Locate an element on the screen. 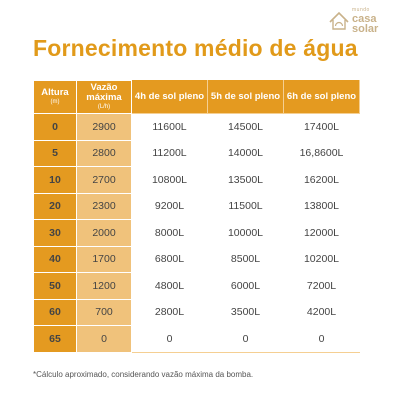  cell-6h: 12000L is located at coordinates (321, 233).